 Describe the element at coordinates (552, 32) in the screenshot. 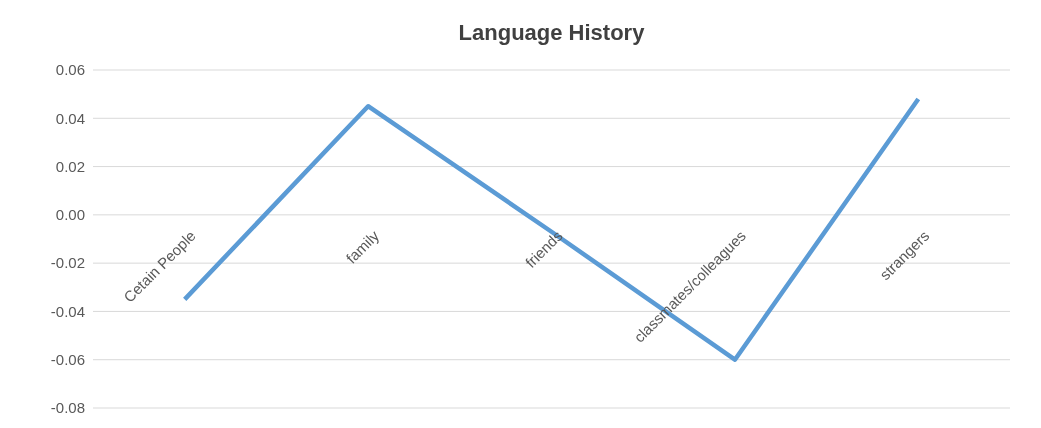

I see `chart-title: Language History` at that location.